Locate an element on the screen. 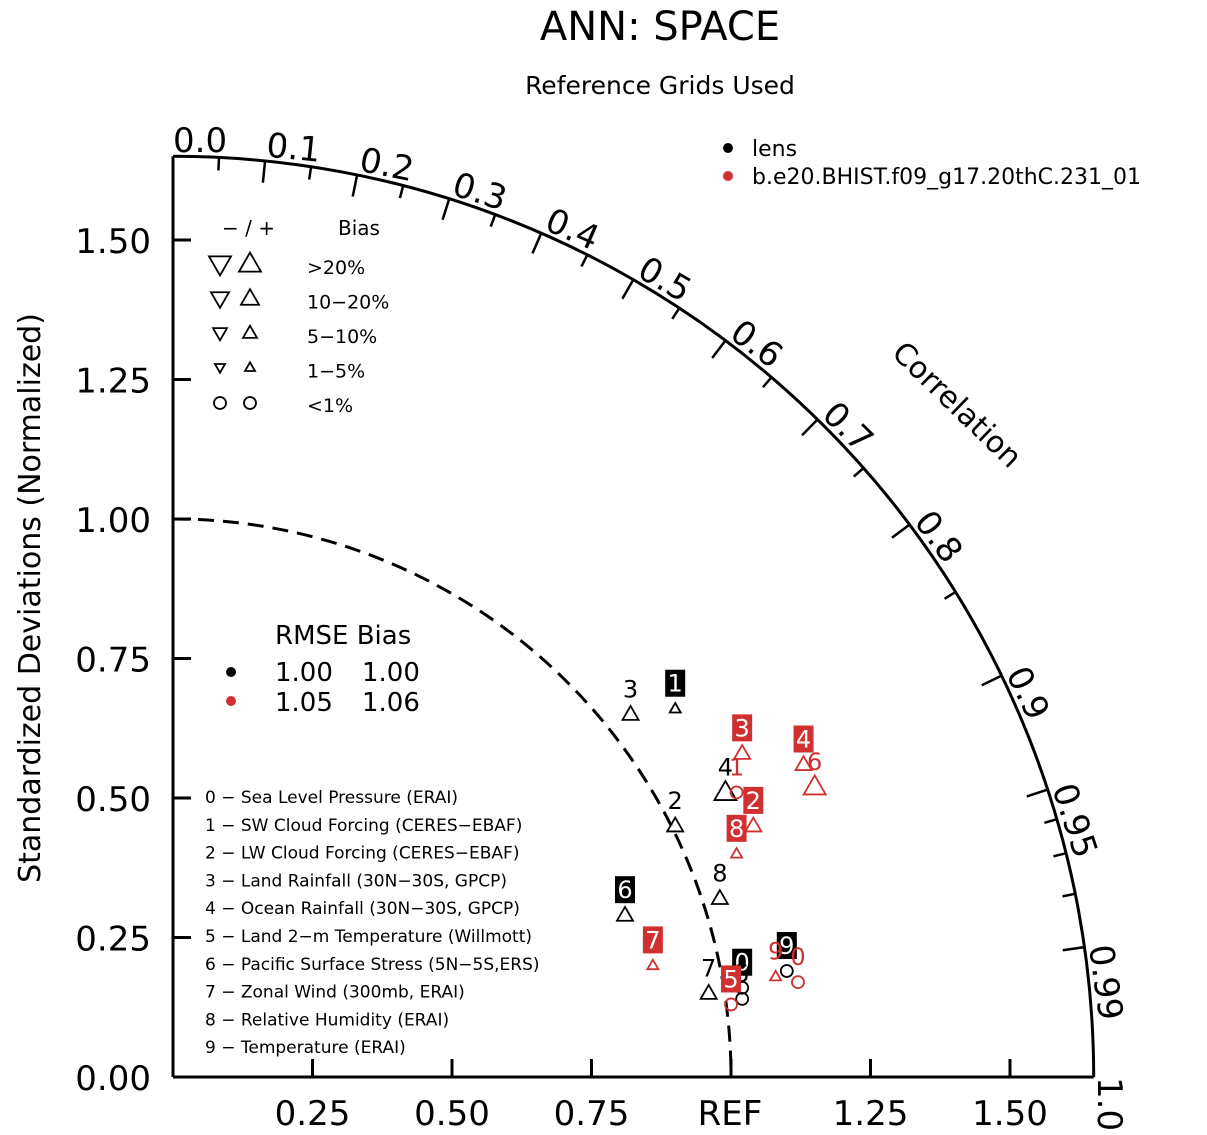 Image resolution: width=1207 pixels, height=1135 pixels. bias-legend-row-label: 5−10% is located at coordinates (342, 337).